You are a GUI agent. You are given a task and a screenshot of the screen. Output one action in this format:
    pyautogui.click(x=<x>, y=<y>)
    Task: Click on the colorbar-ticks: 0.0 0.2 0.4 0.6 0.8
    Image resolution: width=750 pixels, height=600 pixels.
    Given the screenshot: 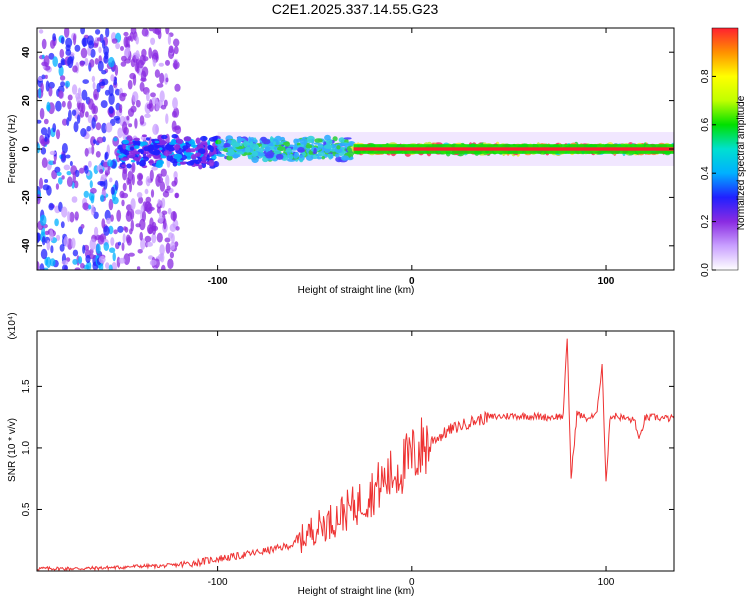 What is the action you would take?
    pyautogui.click(x=708, y=173)
    